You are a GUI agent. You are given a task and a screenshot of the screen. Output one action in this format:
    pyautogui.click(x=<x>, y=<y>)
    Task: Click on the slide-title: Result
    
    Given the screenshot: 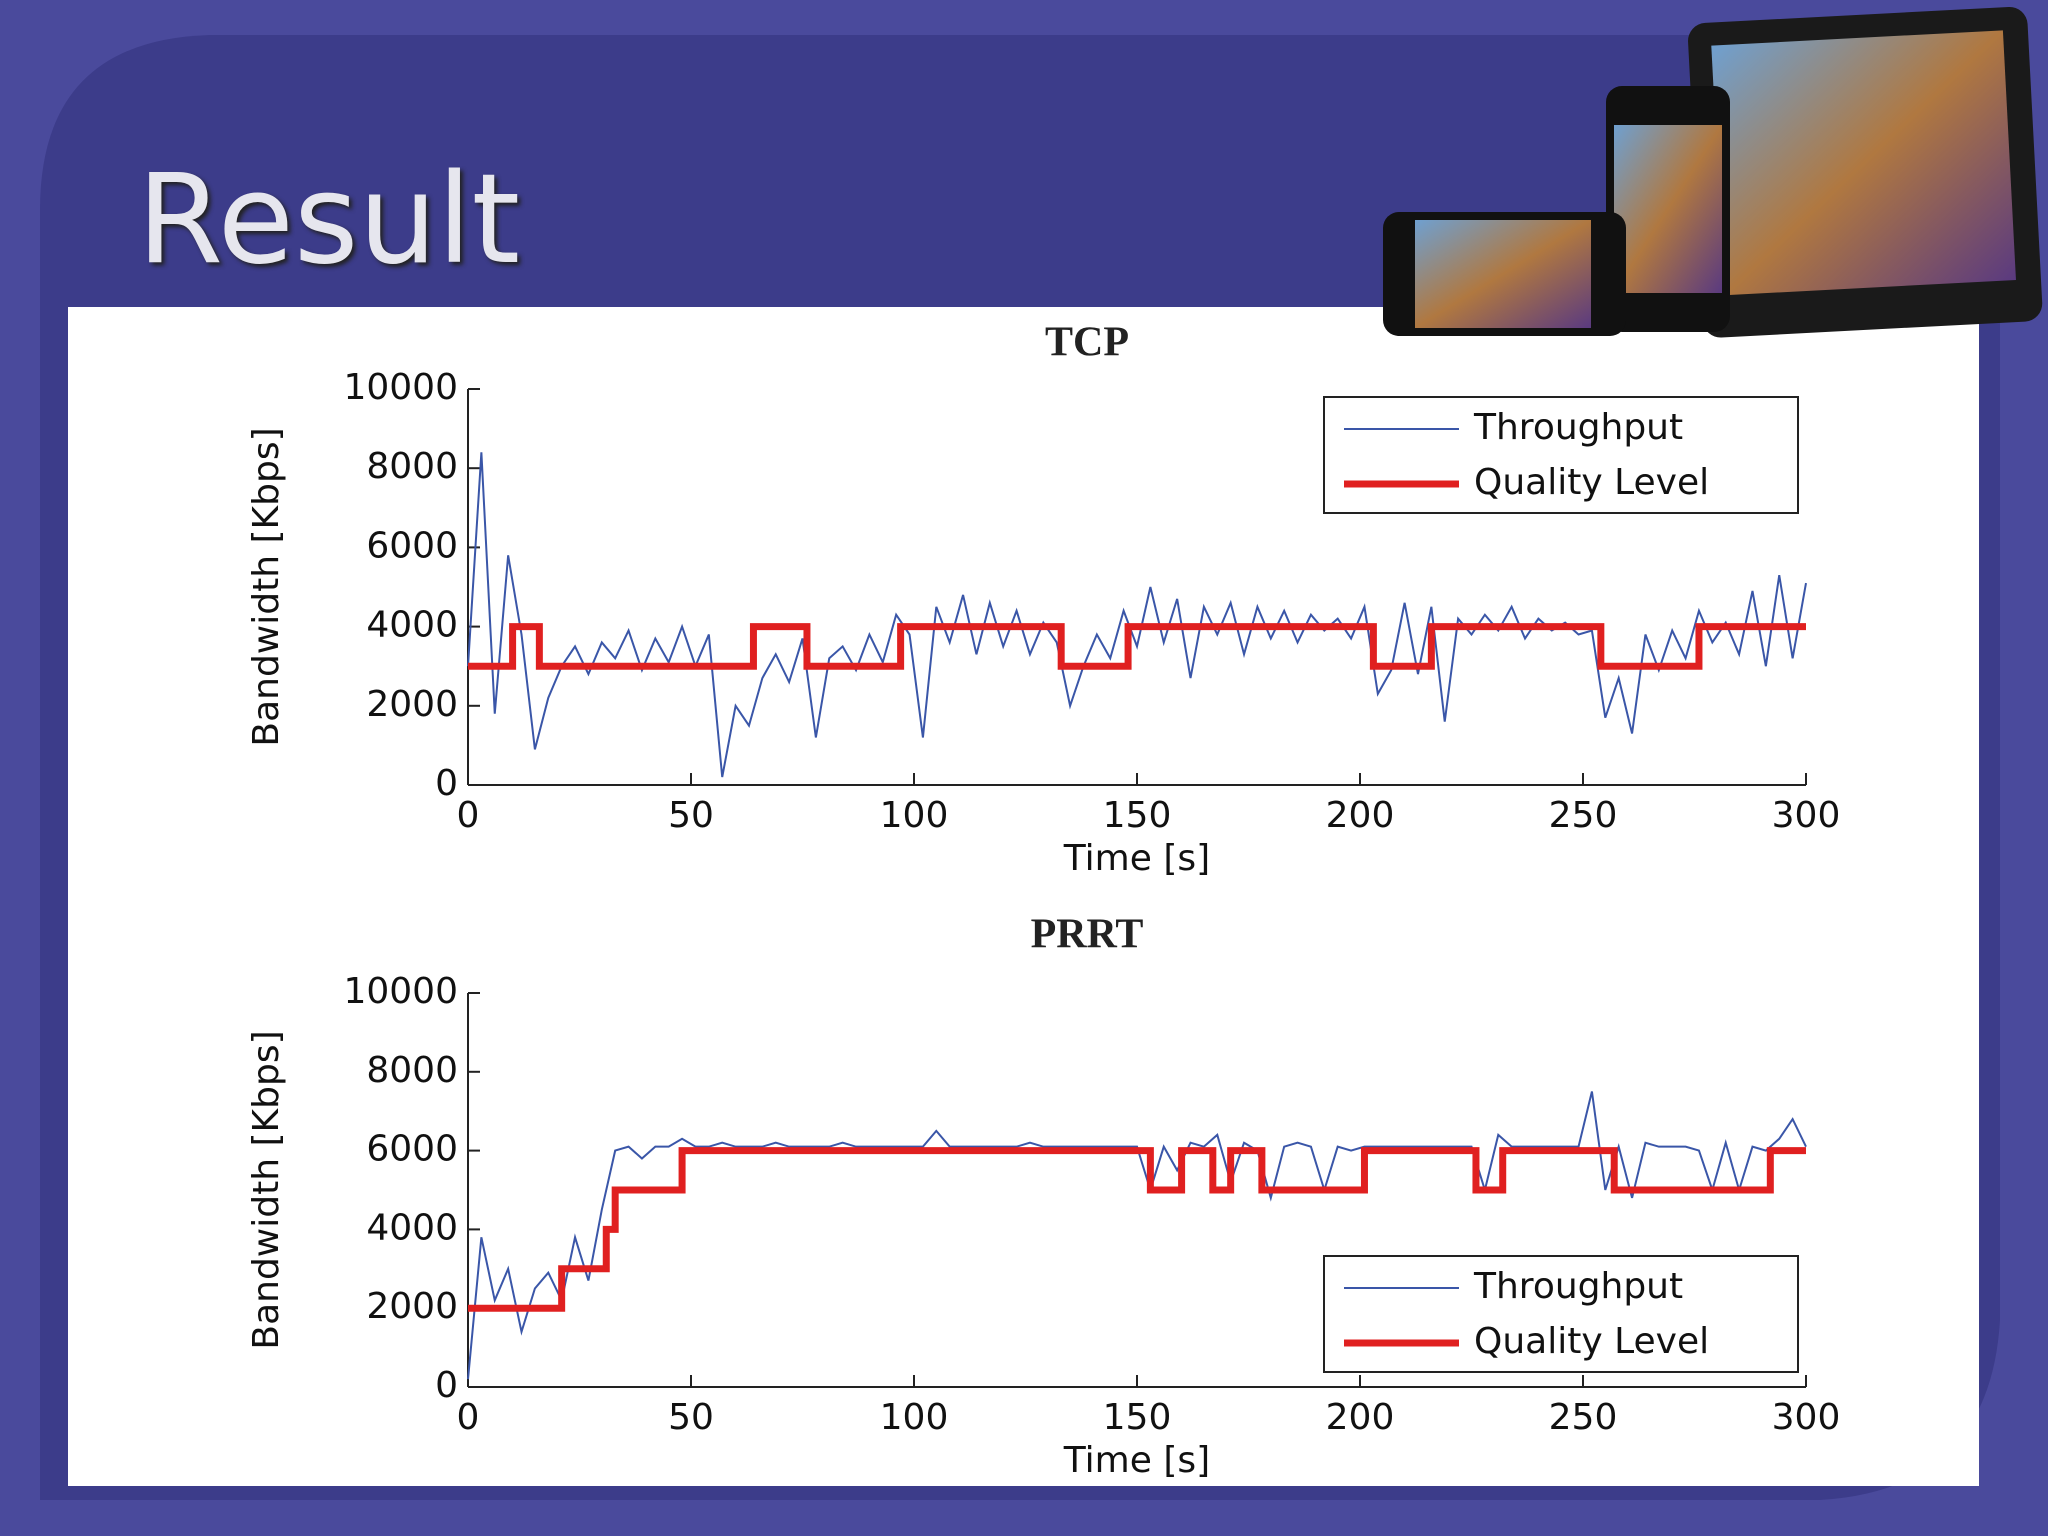 What is the action you would take?
    pyautogui.click(x=328, y=220)
    